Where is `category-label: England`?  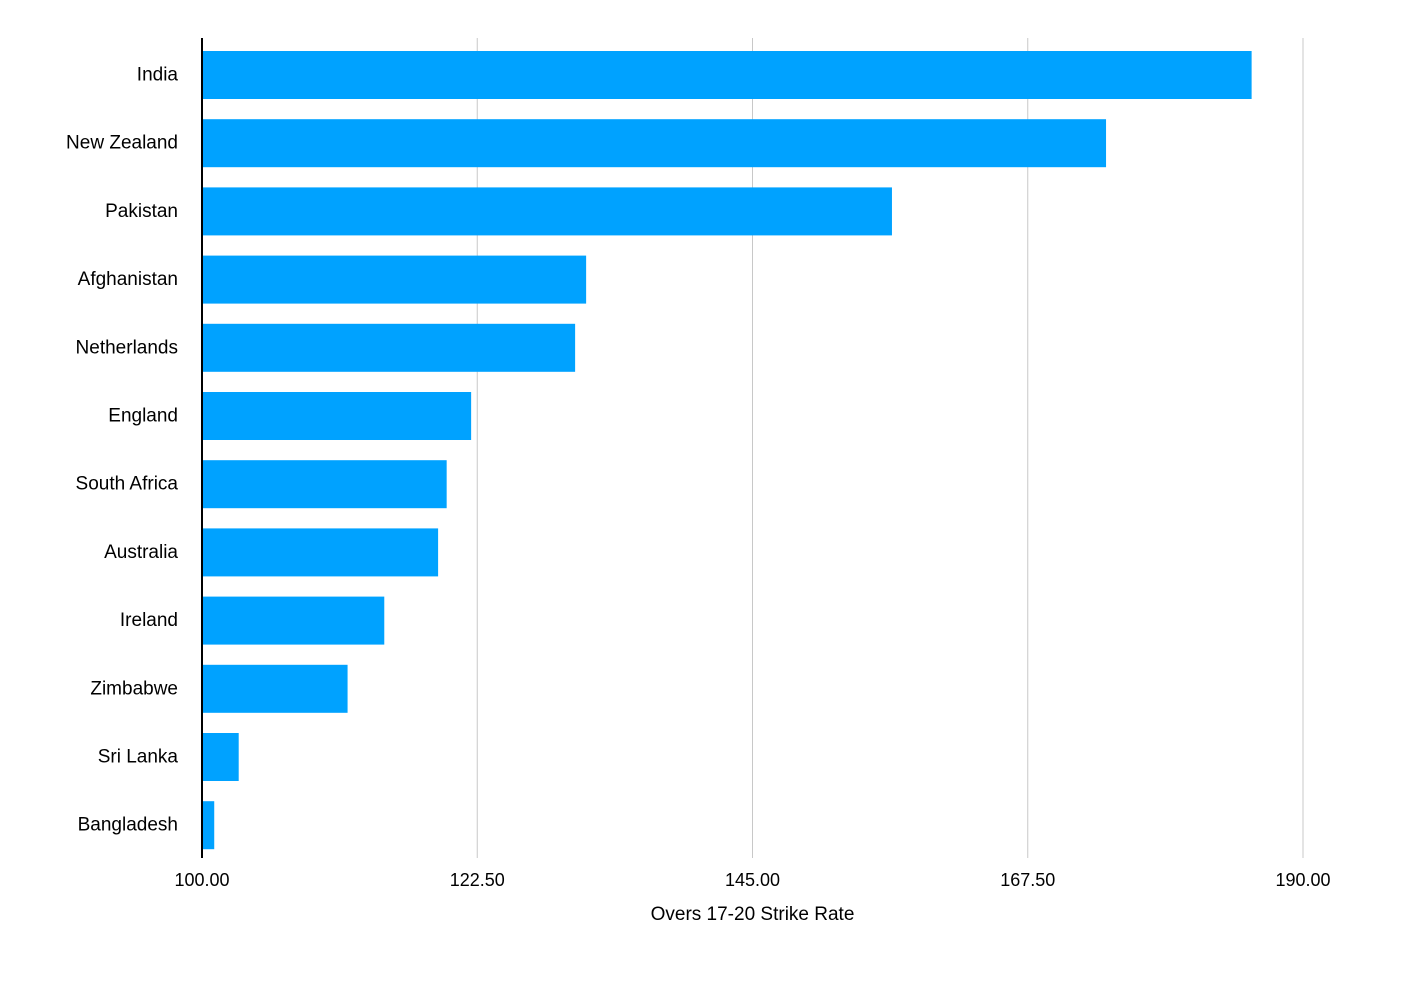
category-label: England is located at coordinates (143, 416).